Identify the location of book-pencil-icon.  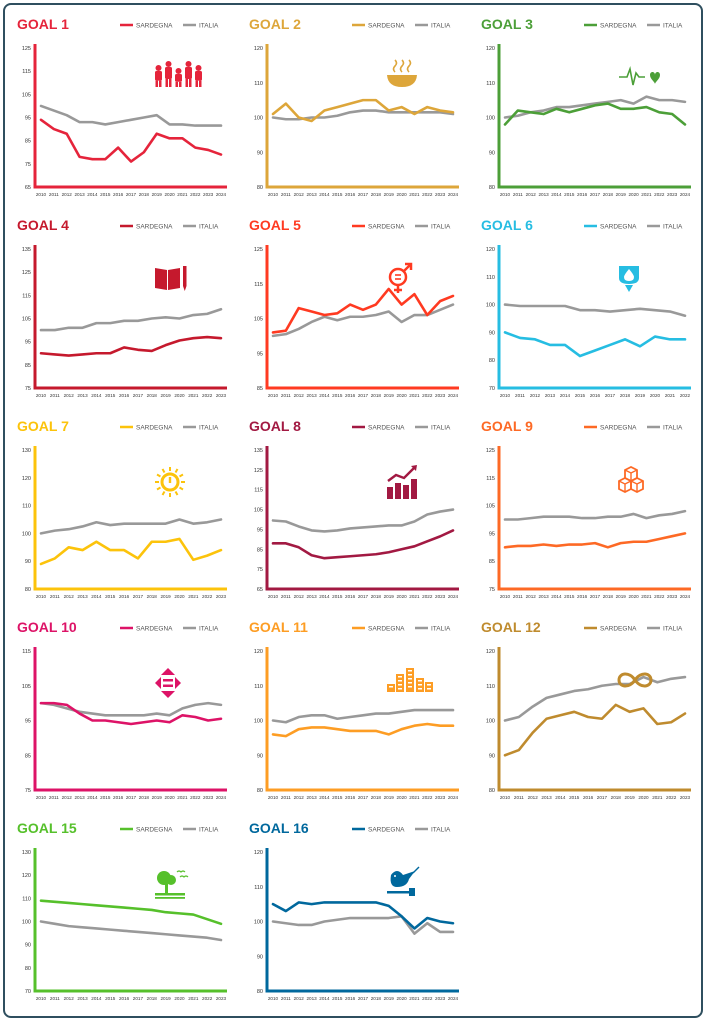
(171, 278).